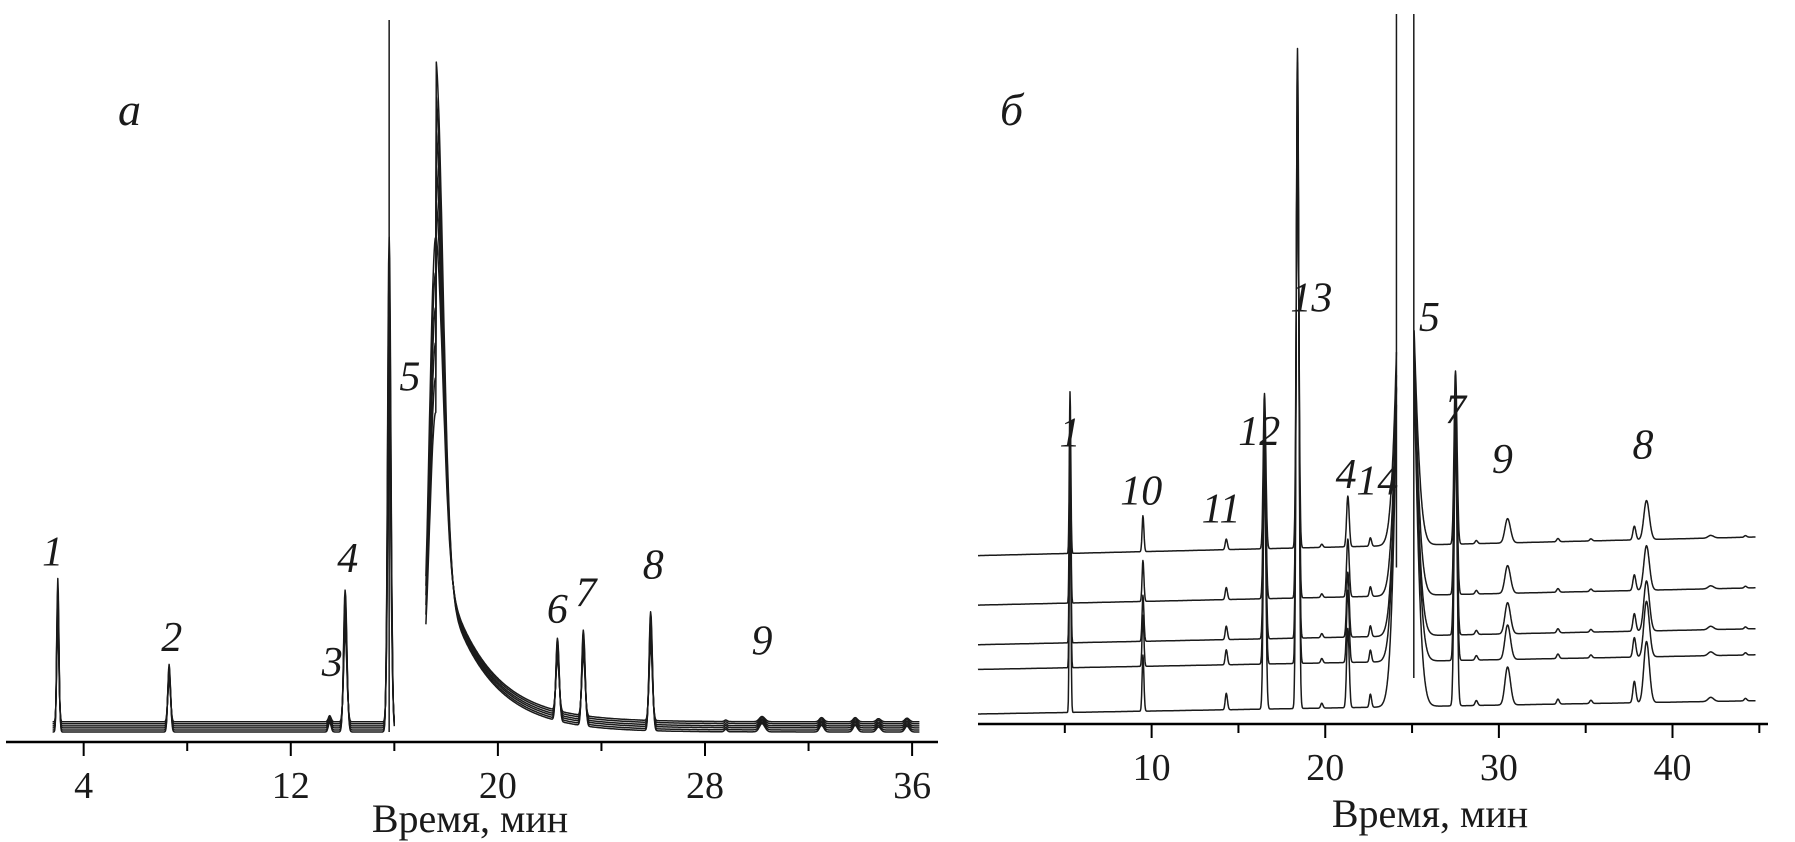  What do you see at coordinates (1311, 298) in the screenshot?
I see `peak-label-13: 13` at bounding box center [1311, 298].